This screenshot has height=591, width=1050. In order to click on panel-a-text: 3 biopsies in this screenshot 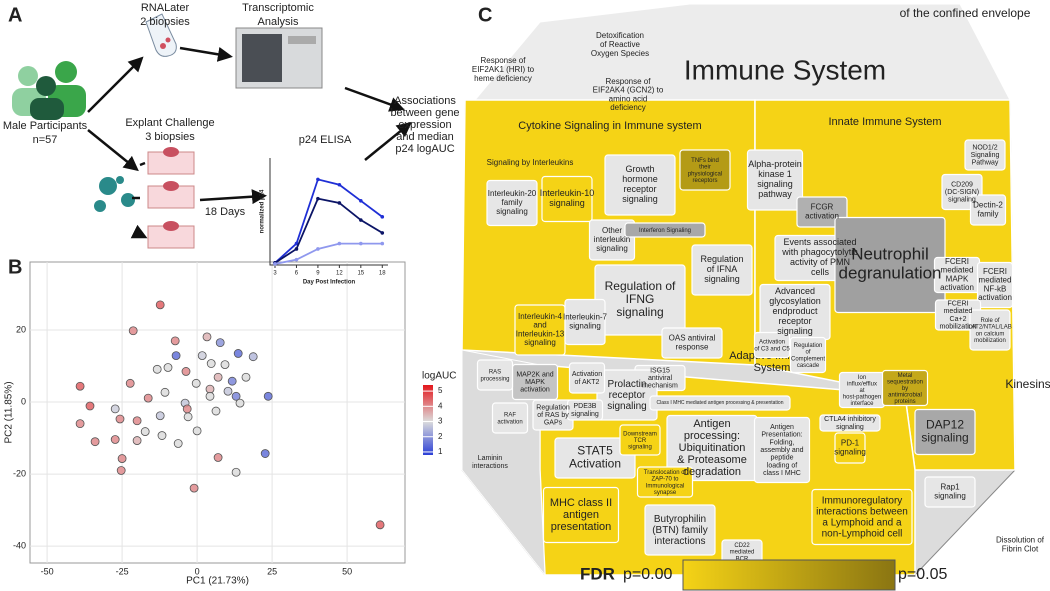, I will do `click(170, 137)`.